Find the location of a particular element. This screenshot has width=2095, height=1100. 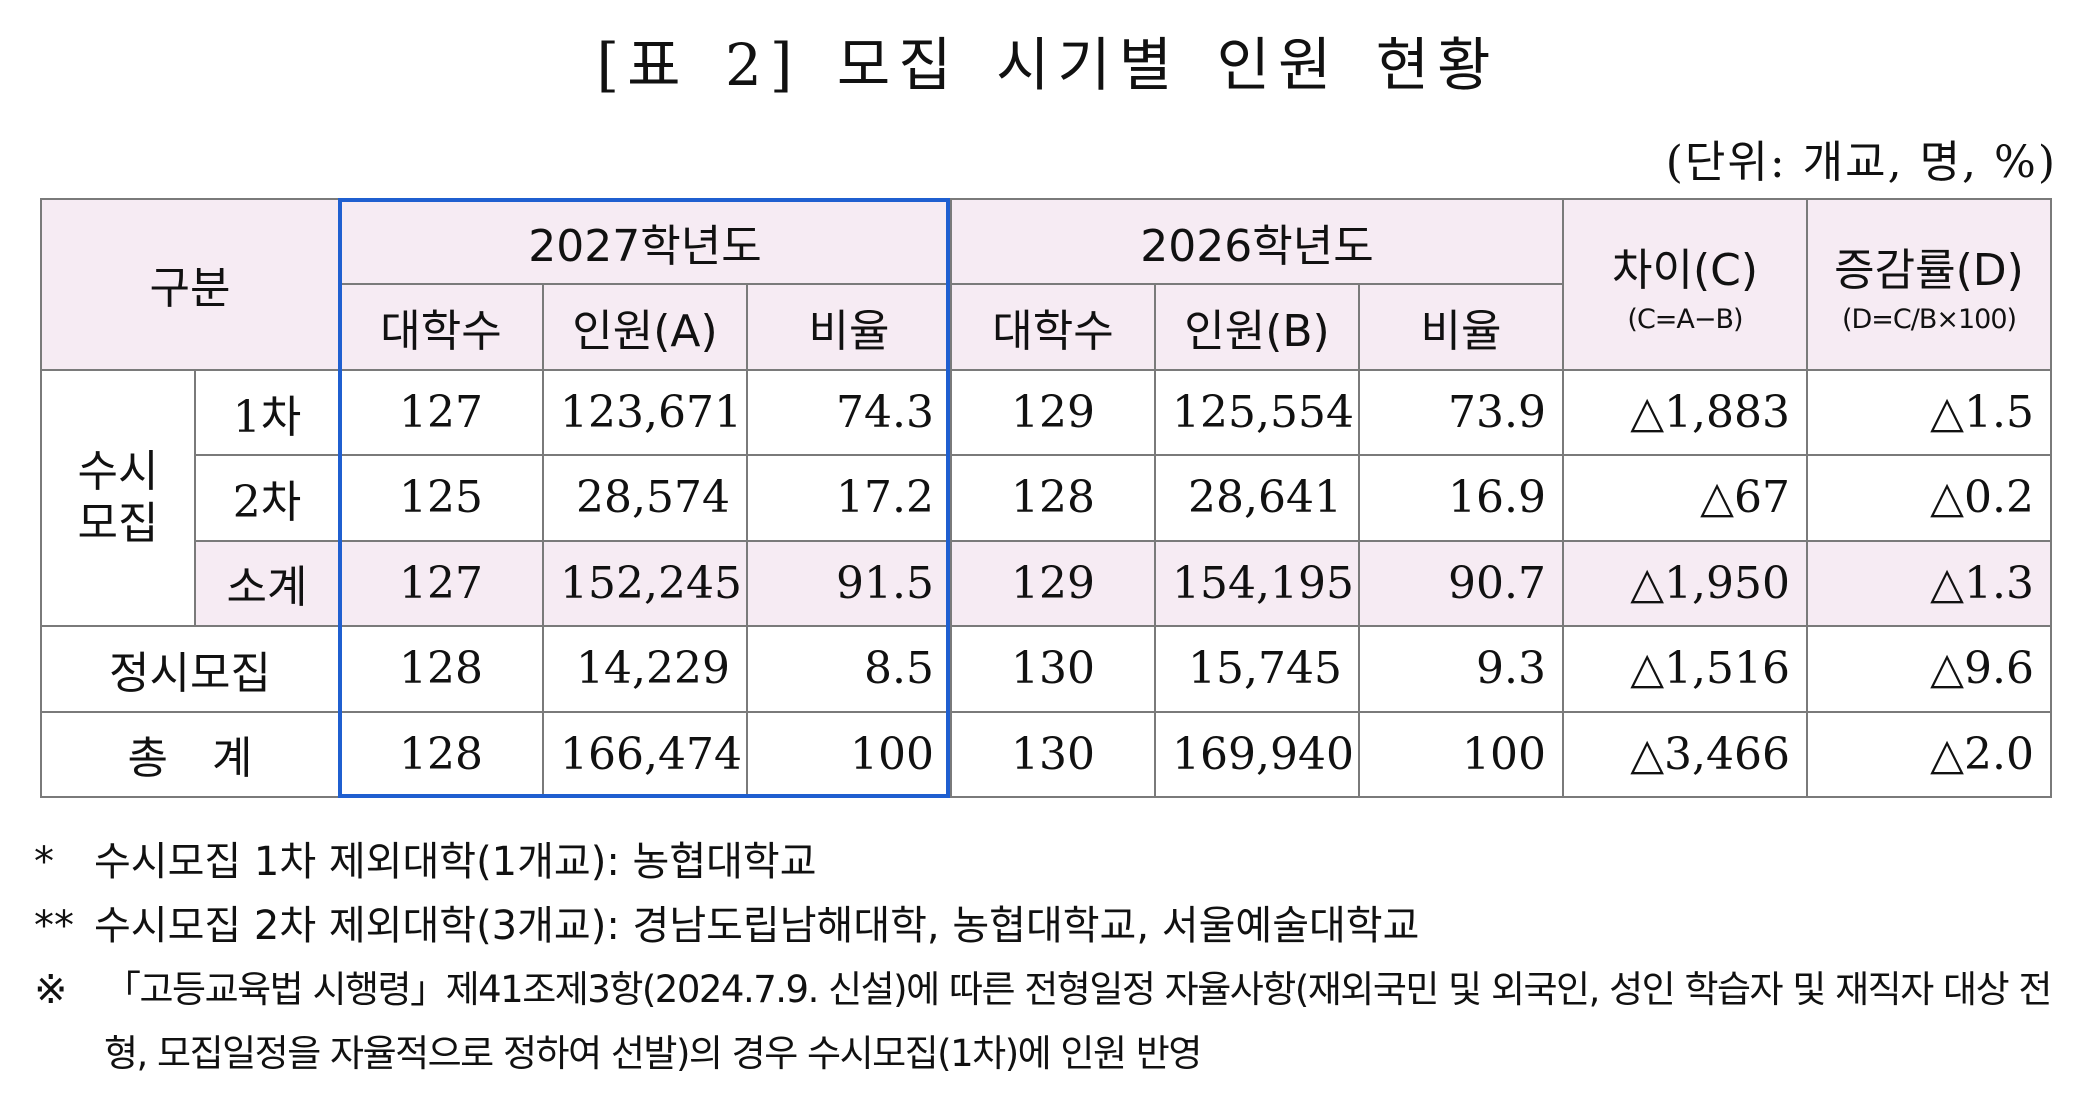

cell-diff-value: 1,950 is located at coordinates (1727, 583).